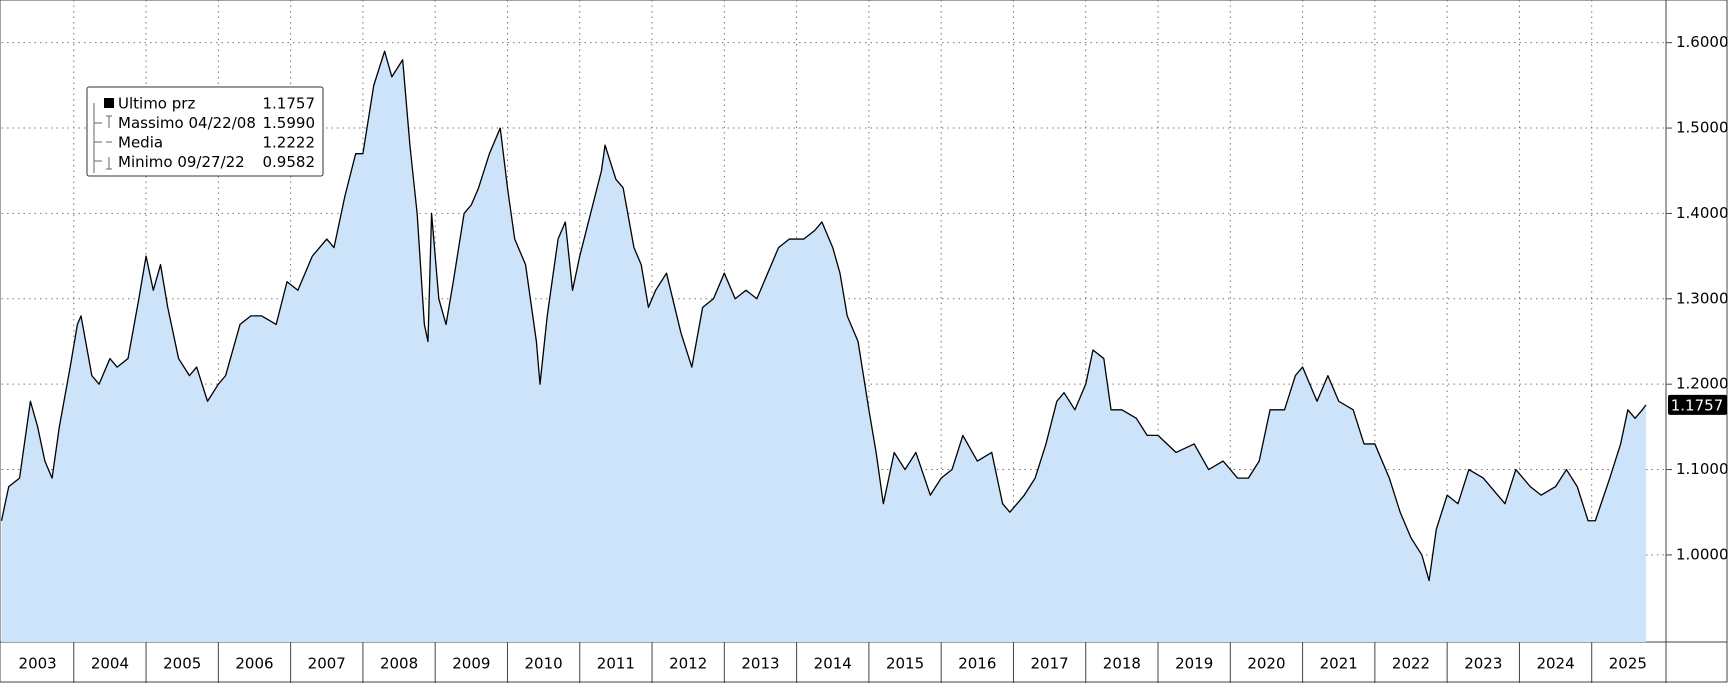 Image resolution: width=1728 pixels, height=683 pixels. I want to click on y-tick-label: 1.6000, so click(1702, 42).